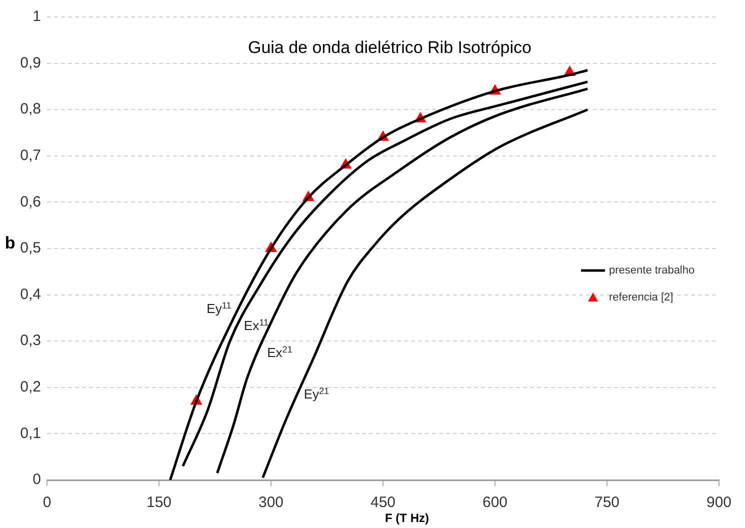 The height and width of the screenshot is (528, 745). What do you see at coordinates (383, 503) in the screenshot?
I see `x-tick-label: 450` at bounding box center [383, 503].